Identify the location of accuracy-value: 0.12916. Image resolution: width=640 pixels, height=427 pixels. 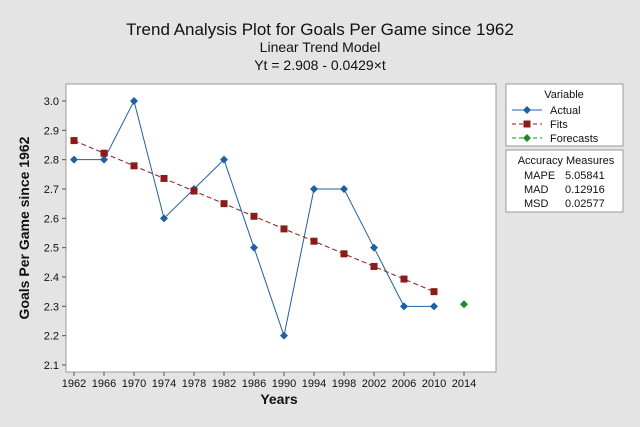
(585, 190).